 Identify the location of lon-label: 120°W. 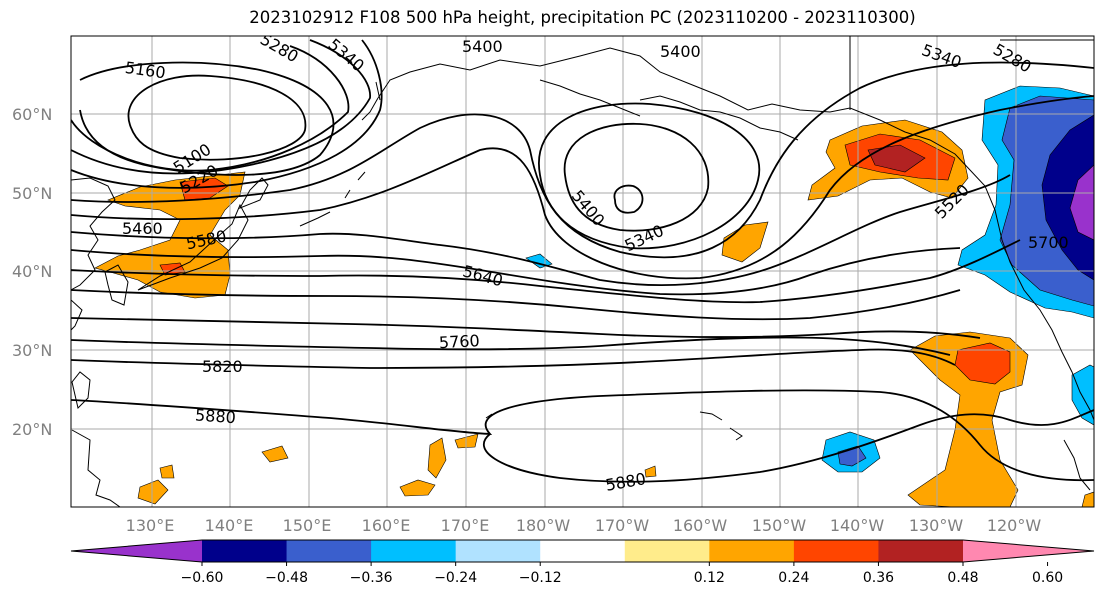
(1014, 525).